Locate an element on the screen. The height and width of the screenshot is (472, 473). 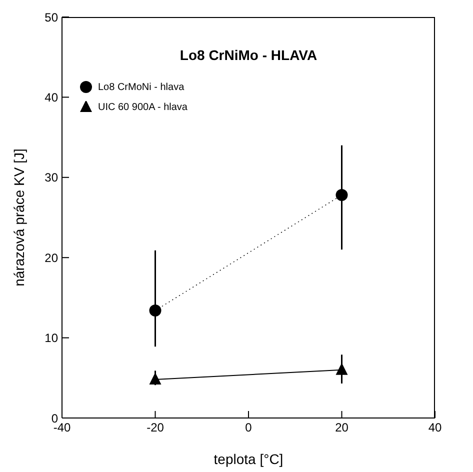
legend-label: UIC 60 900A - hlava is located at coordinates (143, 107).